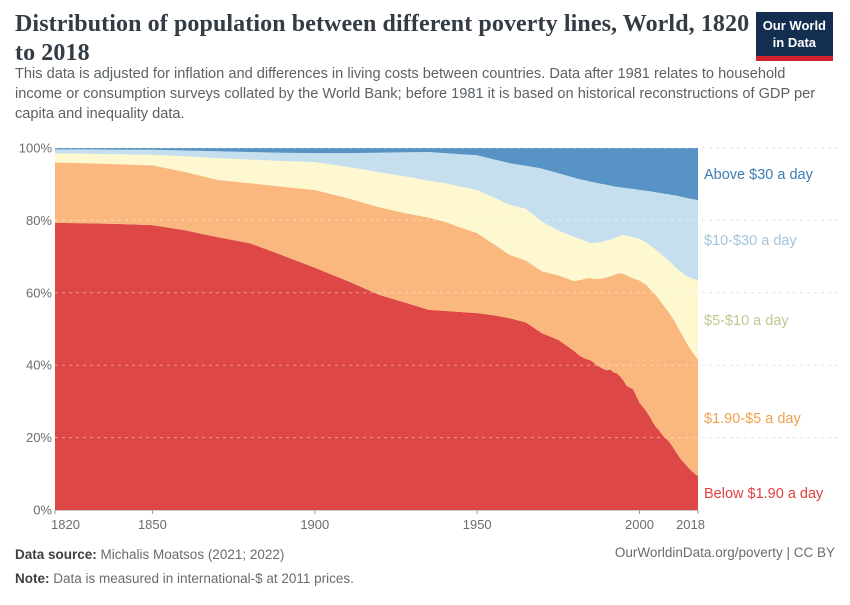  Describe the element at coordinates (690, 524) in the screenshot. I see `x-tick-label: 2018` at that location.